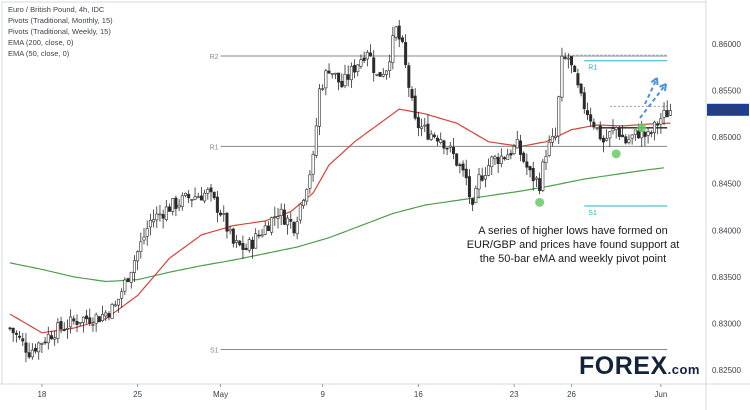 Image resolution: width=750 pixels, height=410 pixels. What do you see at coordinates (725, 110) in the screenshot?
I see `last-price-label: 0.85293` at bounding box center [725, 110].